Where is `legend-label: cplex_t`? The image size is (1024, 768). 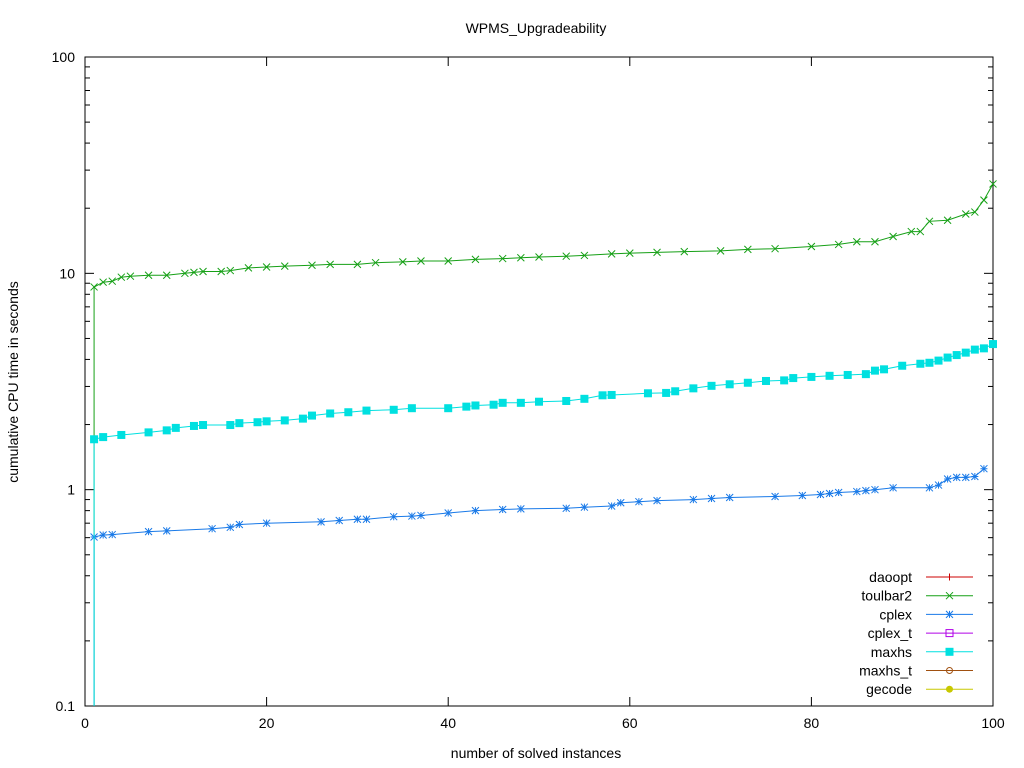 legend-label: cplex_t is located at coordinates (890, 633).